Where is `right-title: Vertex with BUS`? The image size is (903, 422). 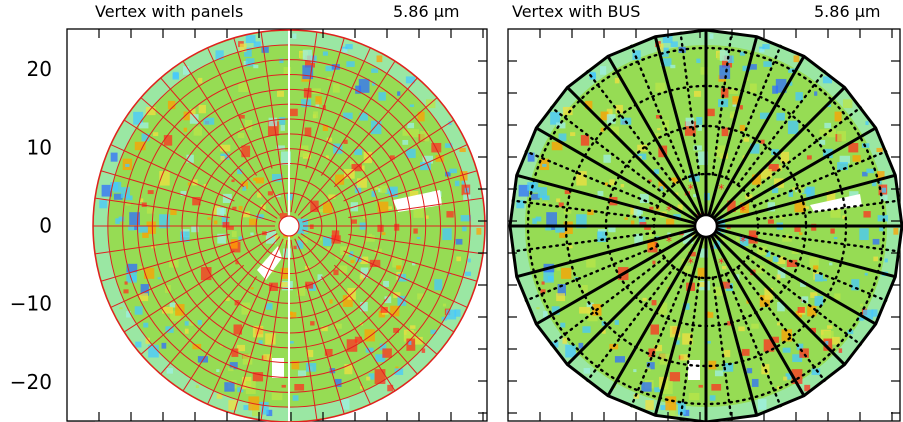
right-title: Vertex with BUS is located at coordinates (576, 11).